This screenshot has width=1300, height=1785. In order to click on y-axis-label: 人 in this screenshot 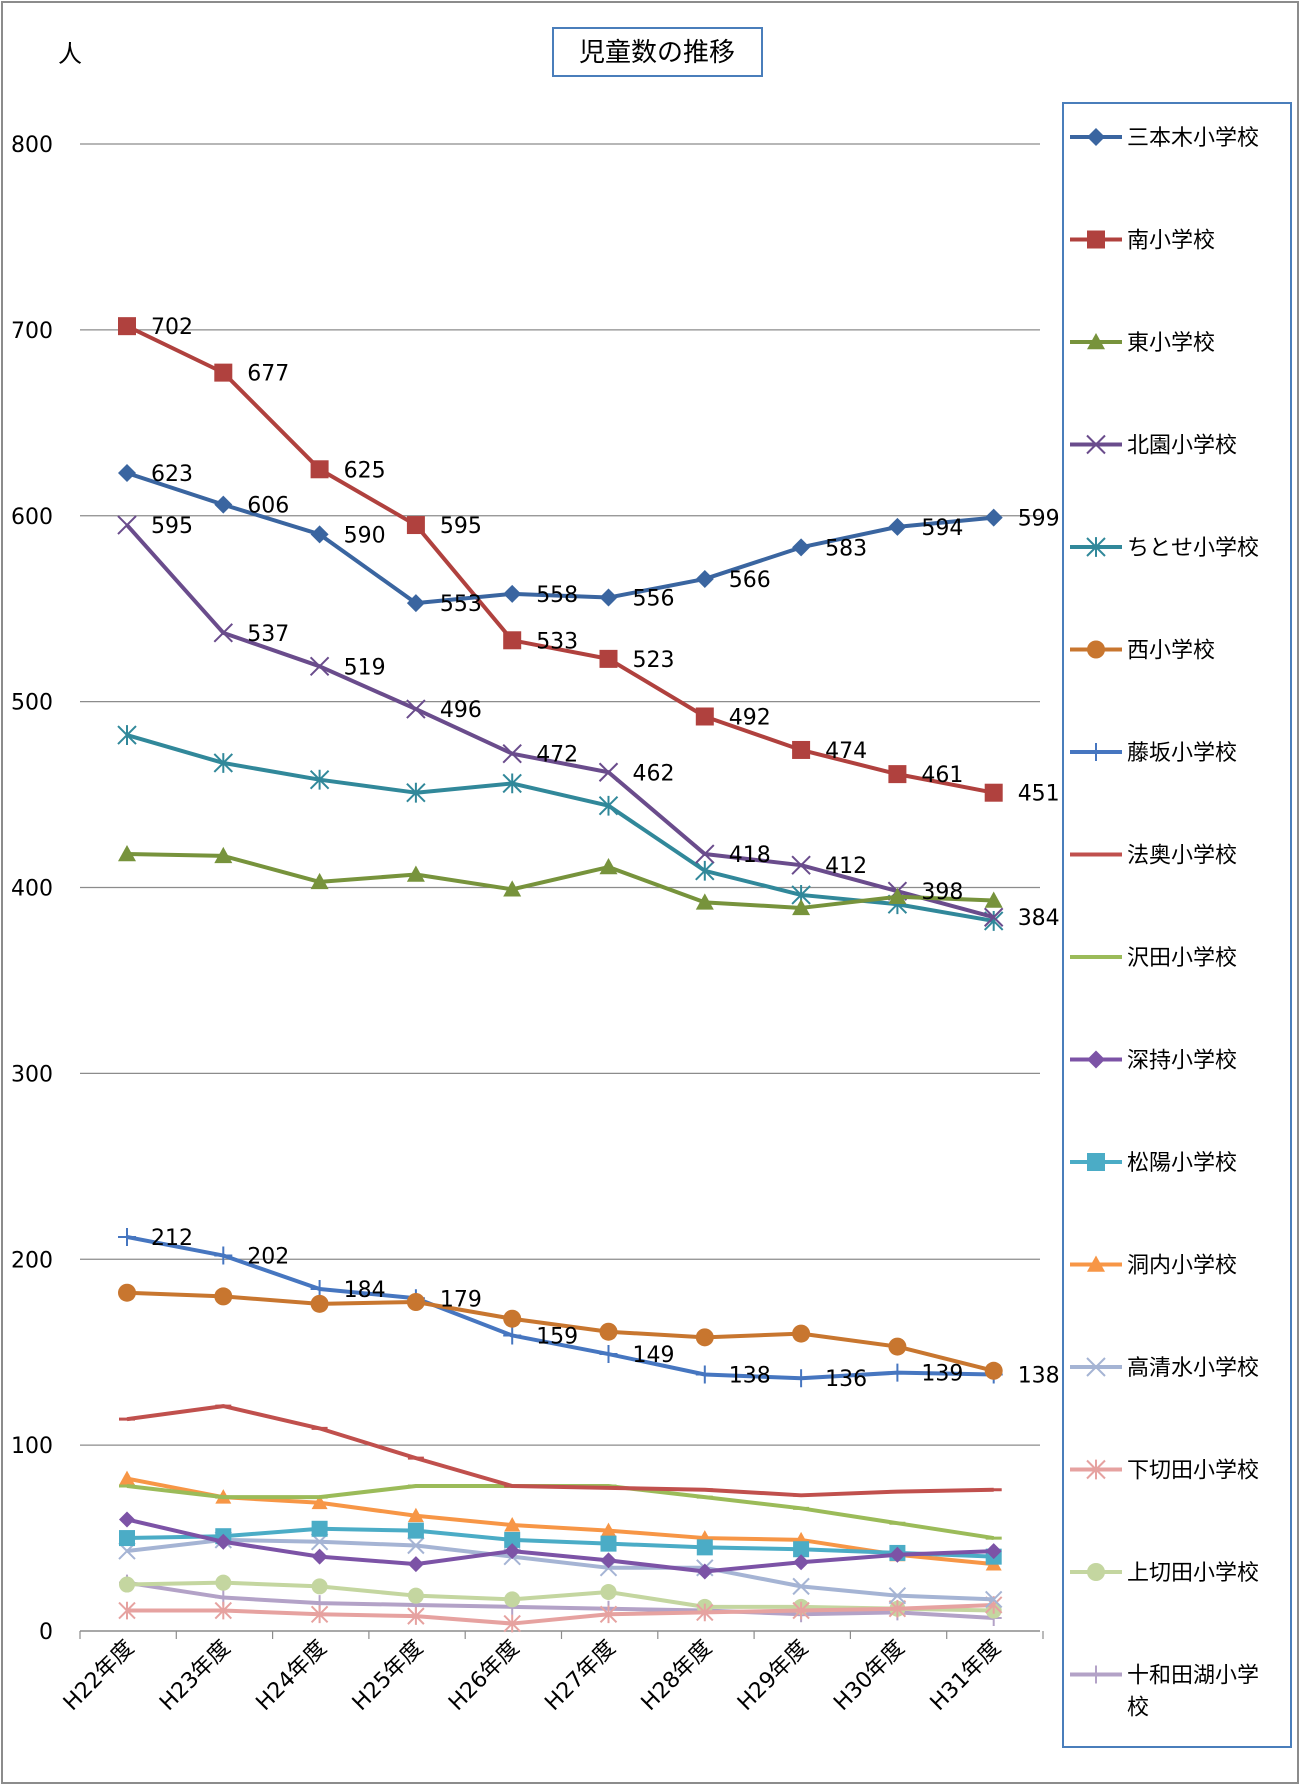, I will do `click(70, 54)`.